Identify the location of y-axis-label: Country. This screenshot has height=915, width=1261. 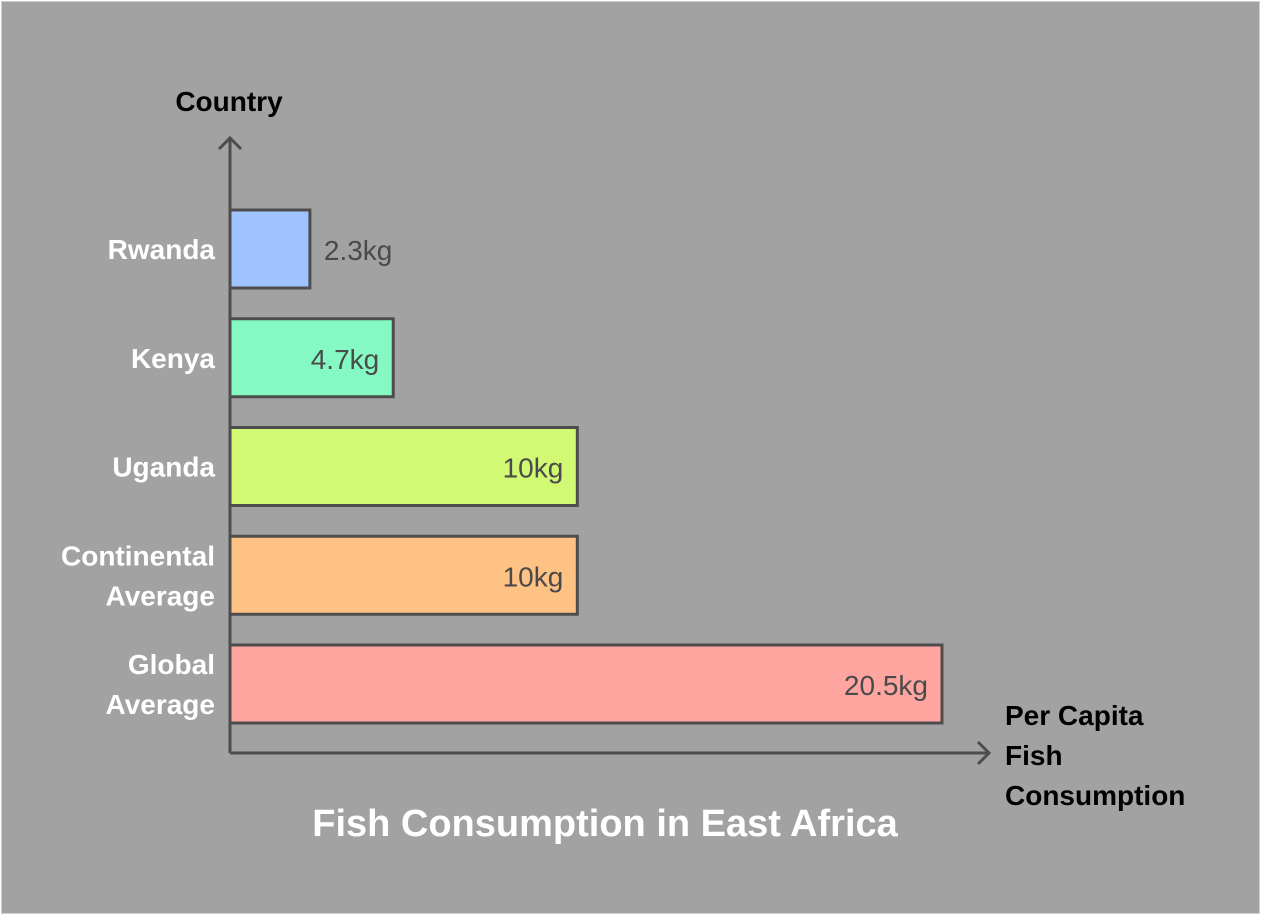
(229, 101).